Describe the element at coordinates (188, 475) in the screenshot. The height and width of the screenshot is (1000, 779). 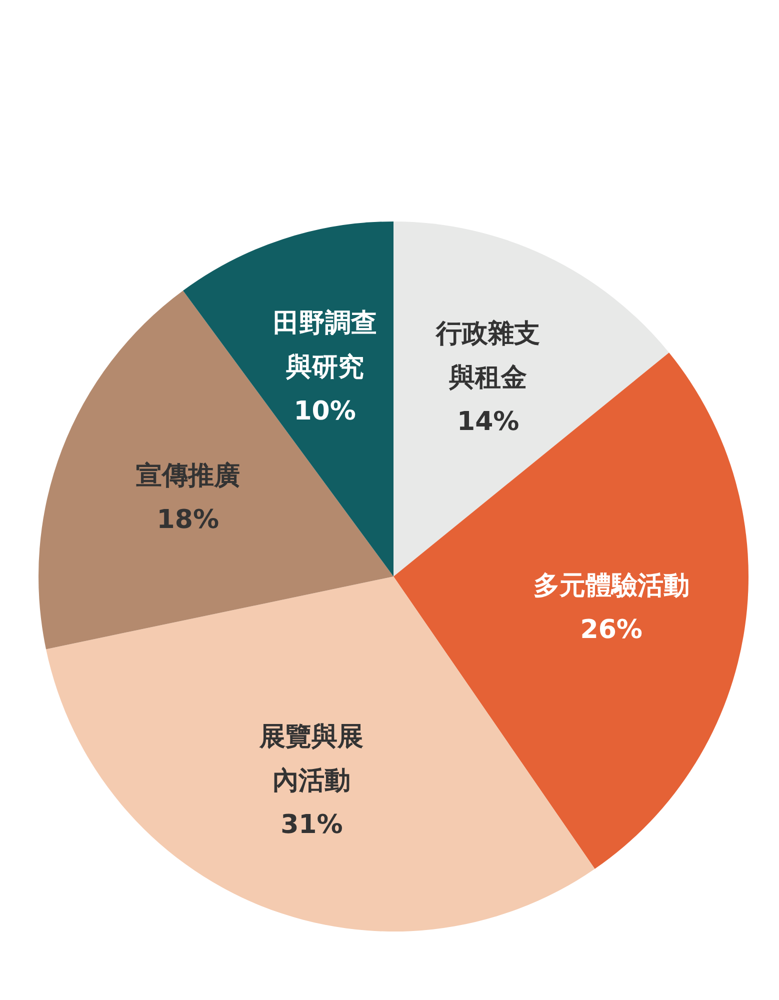
I see `slice-label: 宣傳推廣` at that location.